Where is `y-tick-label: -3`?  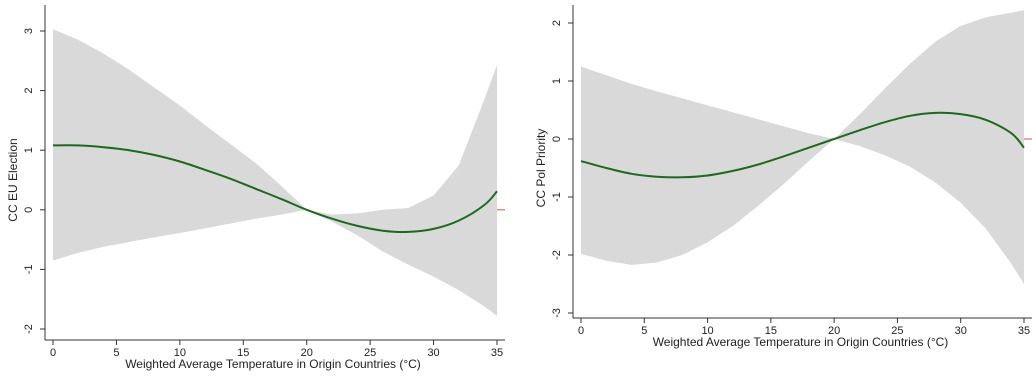 y-tick-label: -3 is located at coordinates (557, 313).